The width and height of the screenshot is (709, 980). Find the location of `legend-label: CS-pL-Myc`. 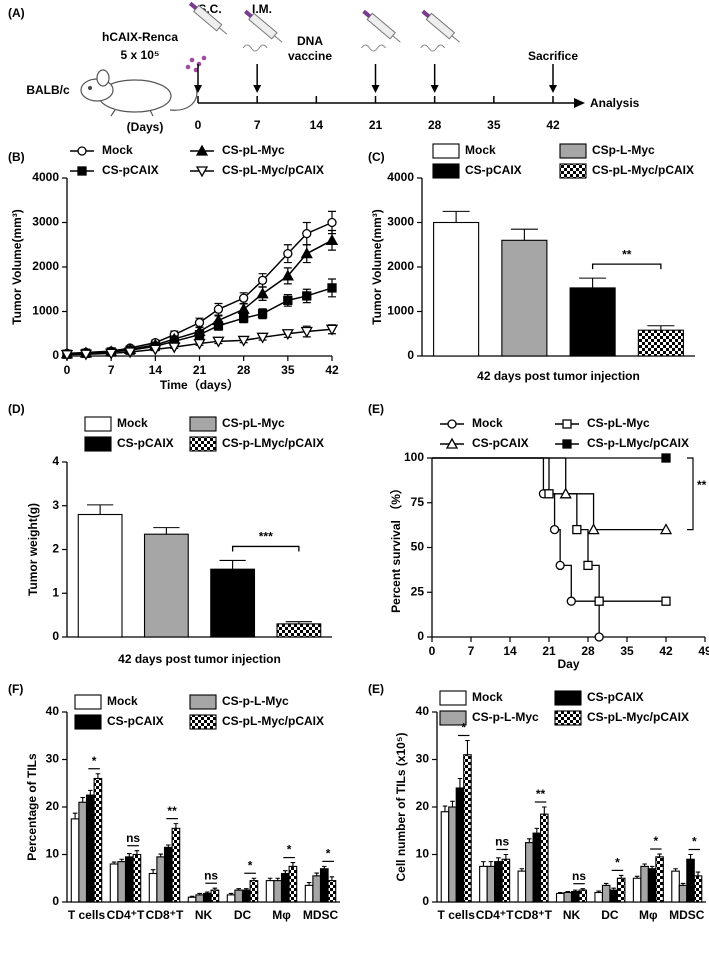

legend-label: CS-pL-Myc is located at coordinates (253, 150).